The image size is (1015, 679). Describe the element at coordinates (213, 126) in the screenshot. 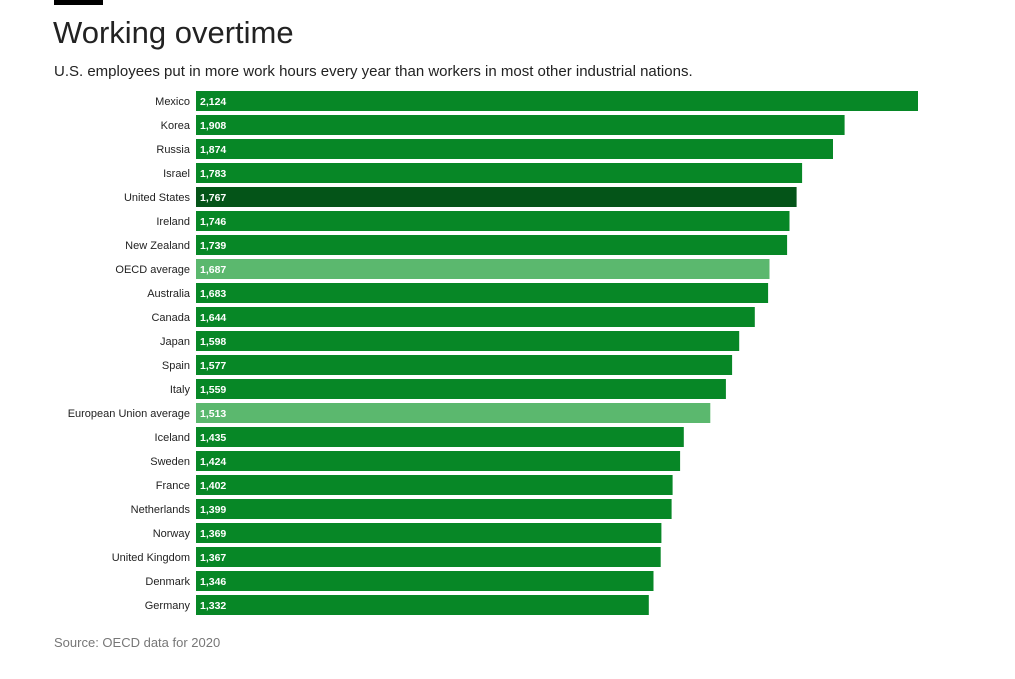

I see `value-label: 1,908` at that location.